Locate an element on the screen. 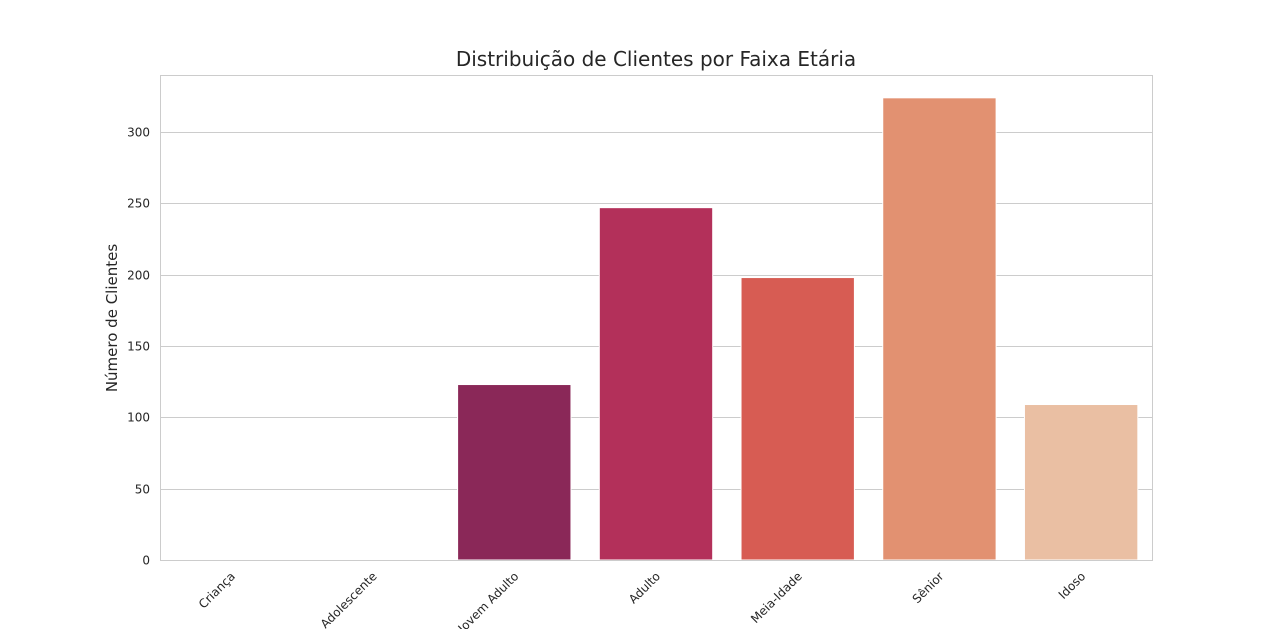 This screenshot has width=1280, height=629. y-tick-label: 300 is located at coordinates (138, 133).